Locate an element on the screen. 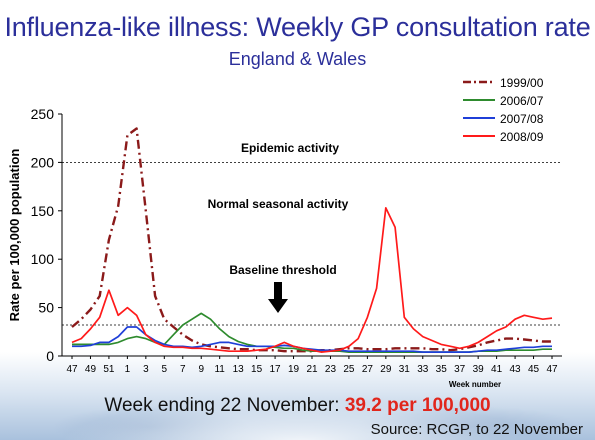 This screenshot has width=595, height=440. x-tick-label: 37 is located at coordinates (460, 369).